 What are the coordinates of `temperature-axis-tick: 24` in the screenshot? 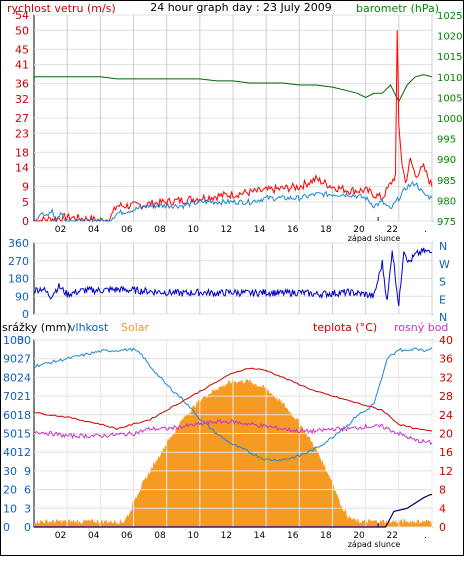 It's located at (446, 415).